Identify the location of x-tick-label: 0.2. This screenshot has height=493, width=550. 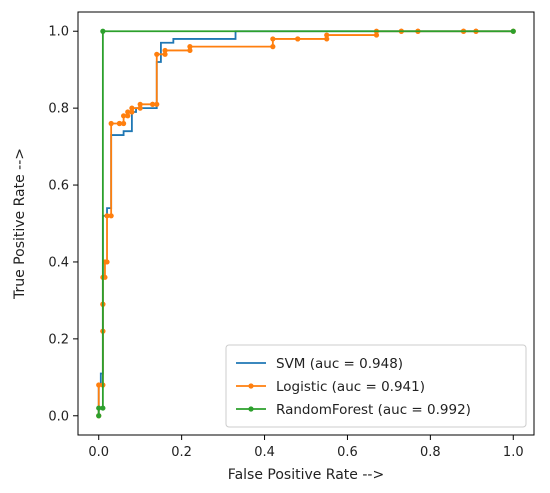
(181, 452).